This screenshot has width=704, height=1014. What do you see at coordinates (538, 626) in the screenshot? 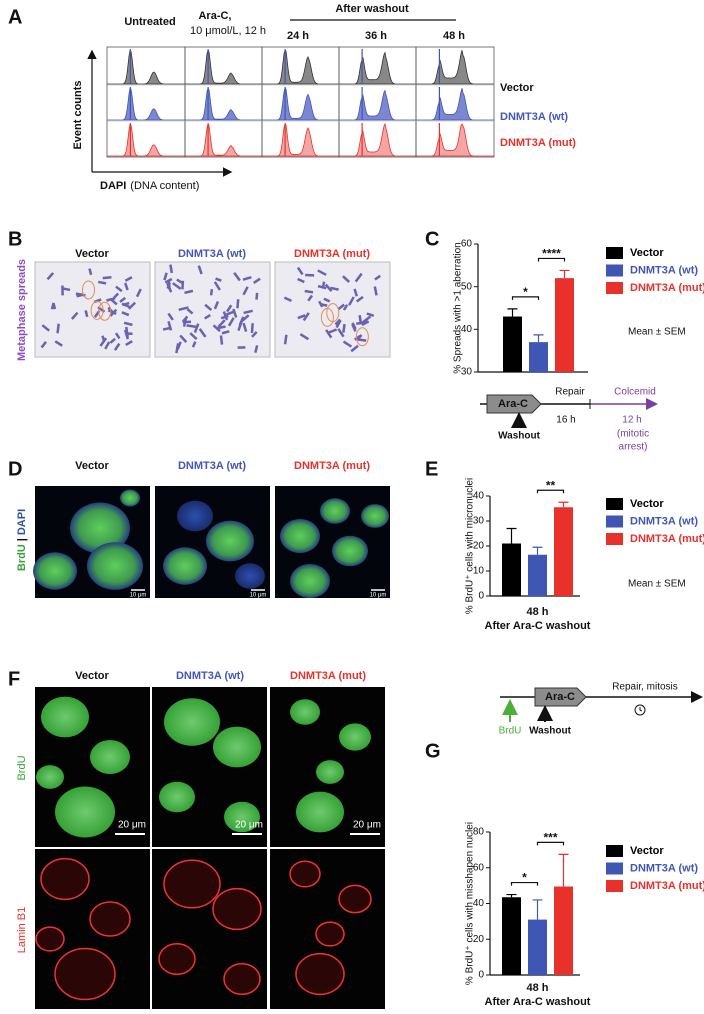
I see `x-axis-label: After Ara-C washout` at bounding box center [538, 626].